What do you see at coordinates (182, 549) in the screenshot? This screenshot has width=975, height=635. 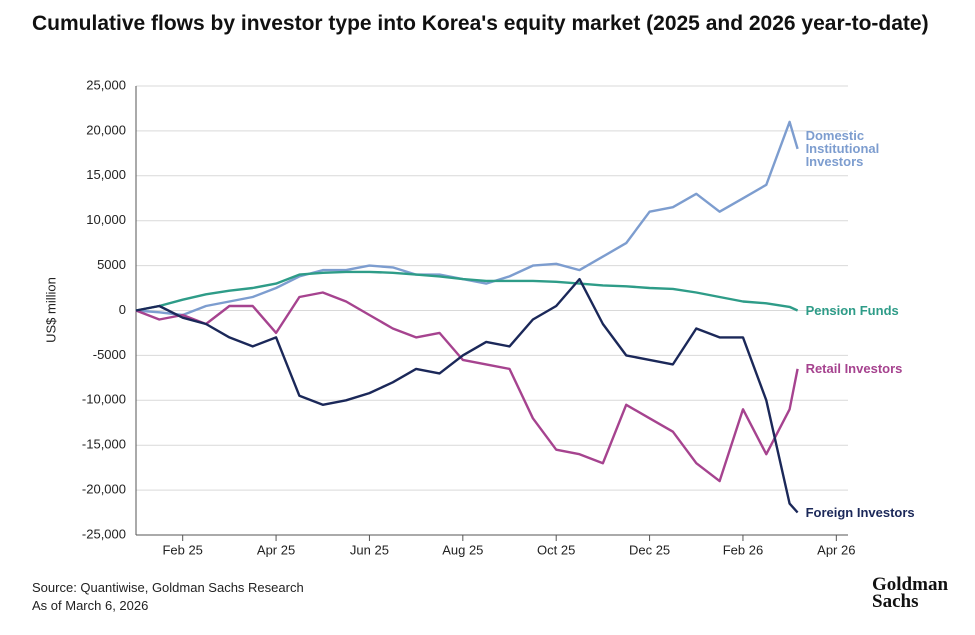 I see `x-tick-label: Feb 25` at bounding box center [182, 549].